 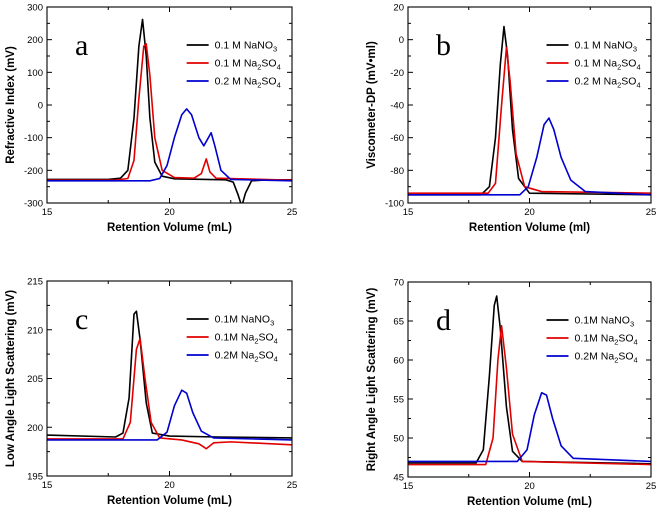 I want to click on y-tick-label-b: -40, so click(x=397, y=106).